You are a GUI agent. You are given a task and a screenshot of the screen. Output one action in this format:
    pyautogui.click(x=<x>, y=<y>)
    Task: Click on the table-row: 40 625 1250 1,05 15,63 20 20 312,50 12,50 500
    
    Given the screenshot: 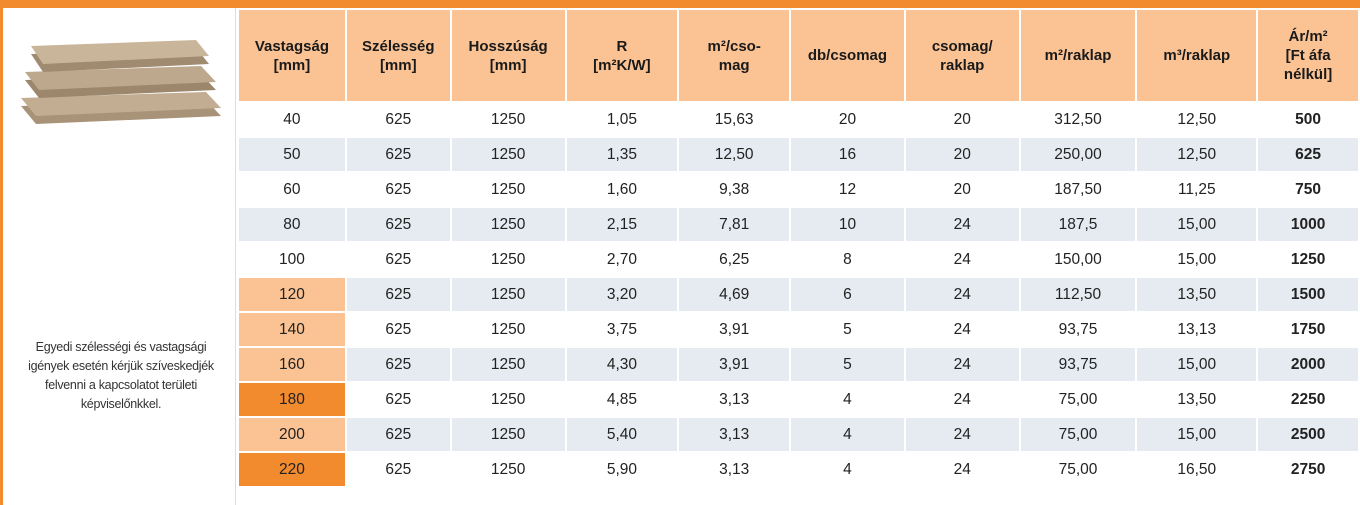 What is the action you would take?
    pyautogui.click(x=798, y=119)
    